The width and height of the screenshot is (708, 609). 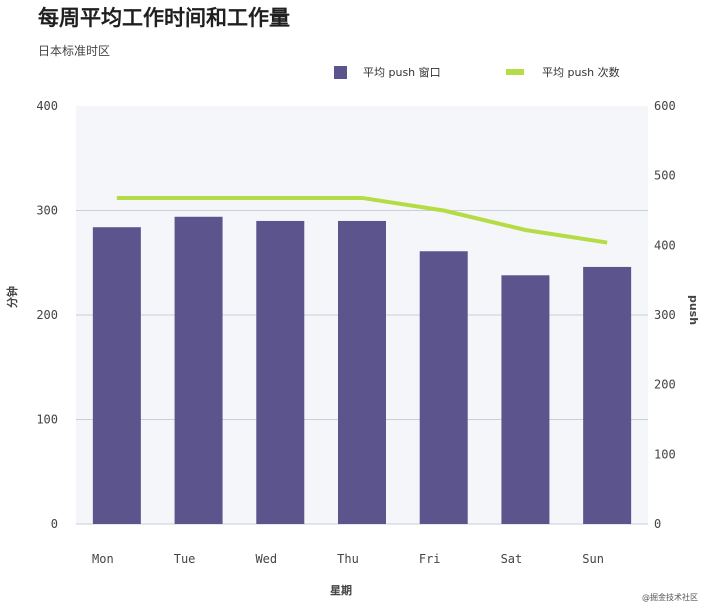 I want to click on legend-label-bars: 平均 push 窗口, so click(x=402, y=72).